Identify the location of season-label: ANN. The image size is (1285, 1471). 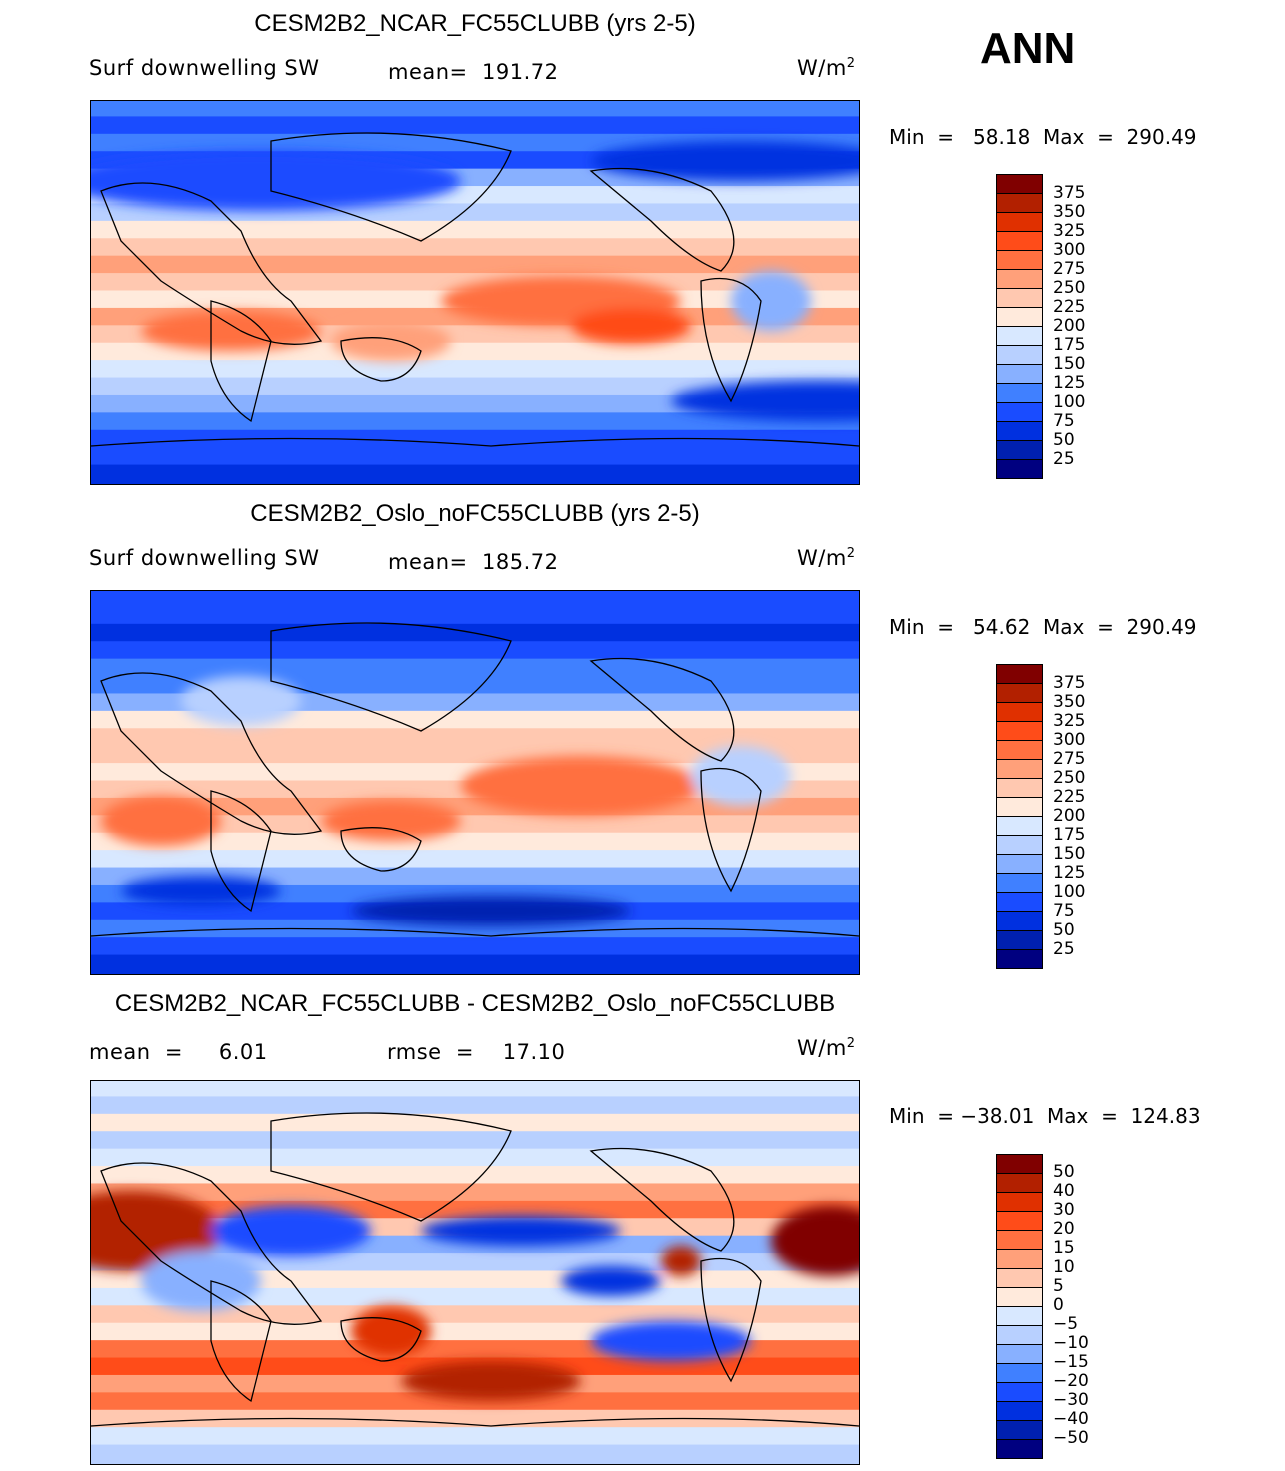
(1028, 48).